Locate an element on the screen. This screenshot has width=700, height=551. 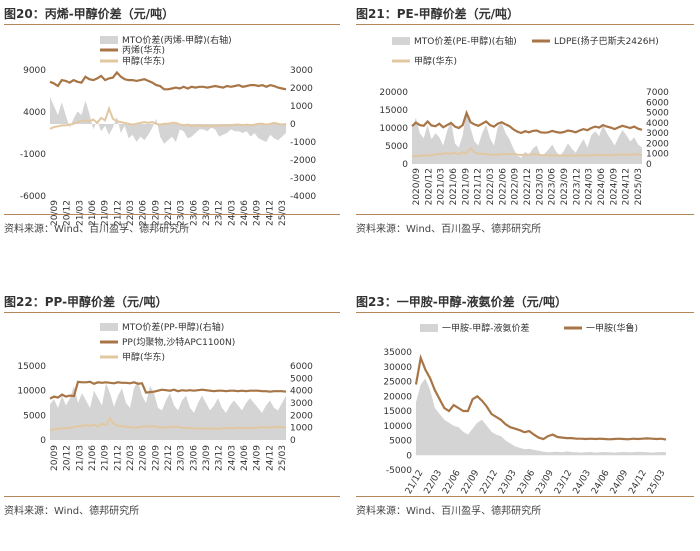
y-tick-left: 9000 is located at coordinates (34, 71).